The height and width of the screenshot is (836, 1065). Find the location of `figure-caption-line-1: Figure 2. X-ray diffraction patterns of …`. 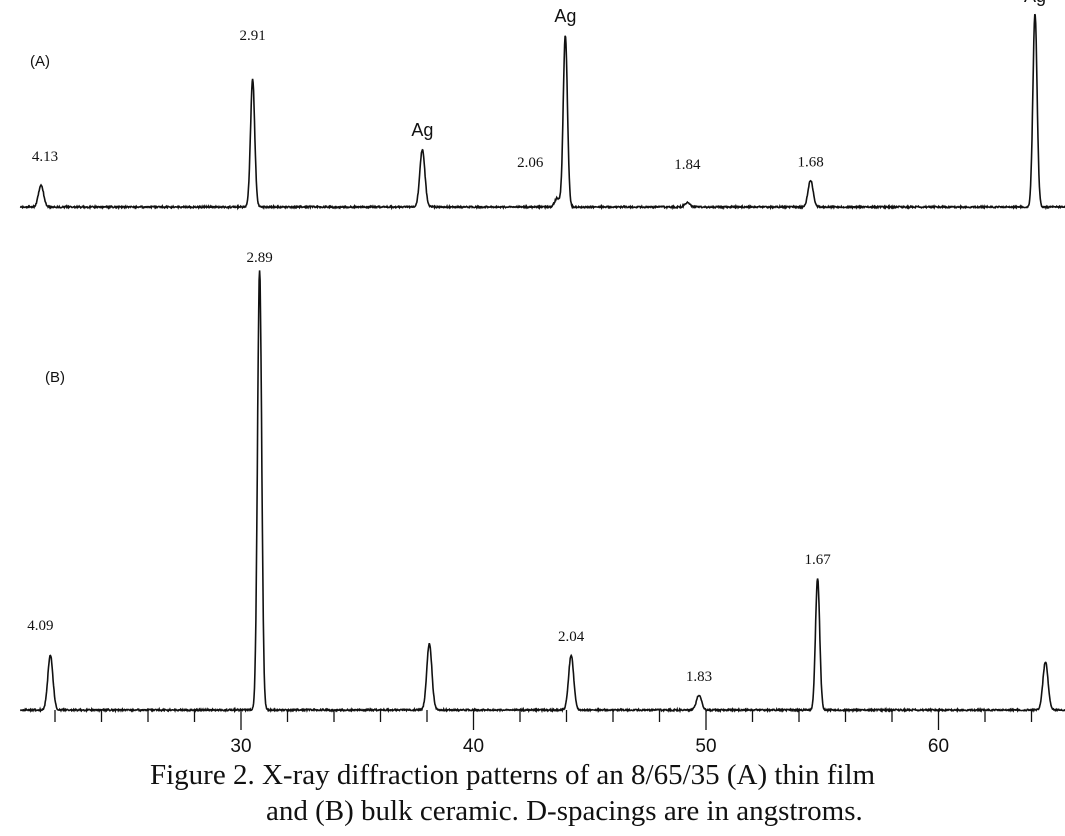

figure-caption-line-1: Figure 2. X-ray diffraction patterns of … is located at coordinates (513, 775).